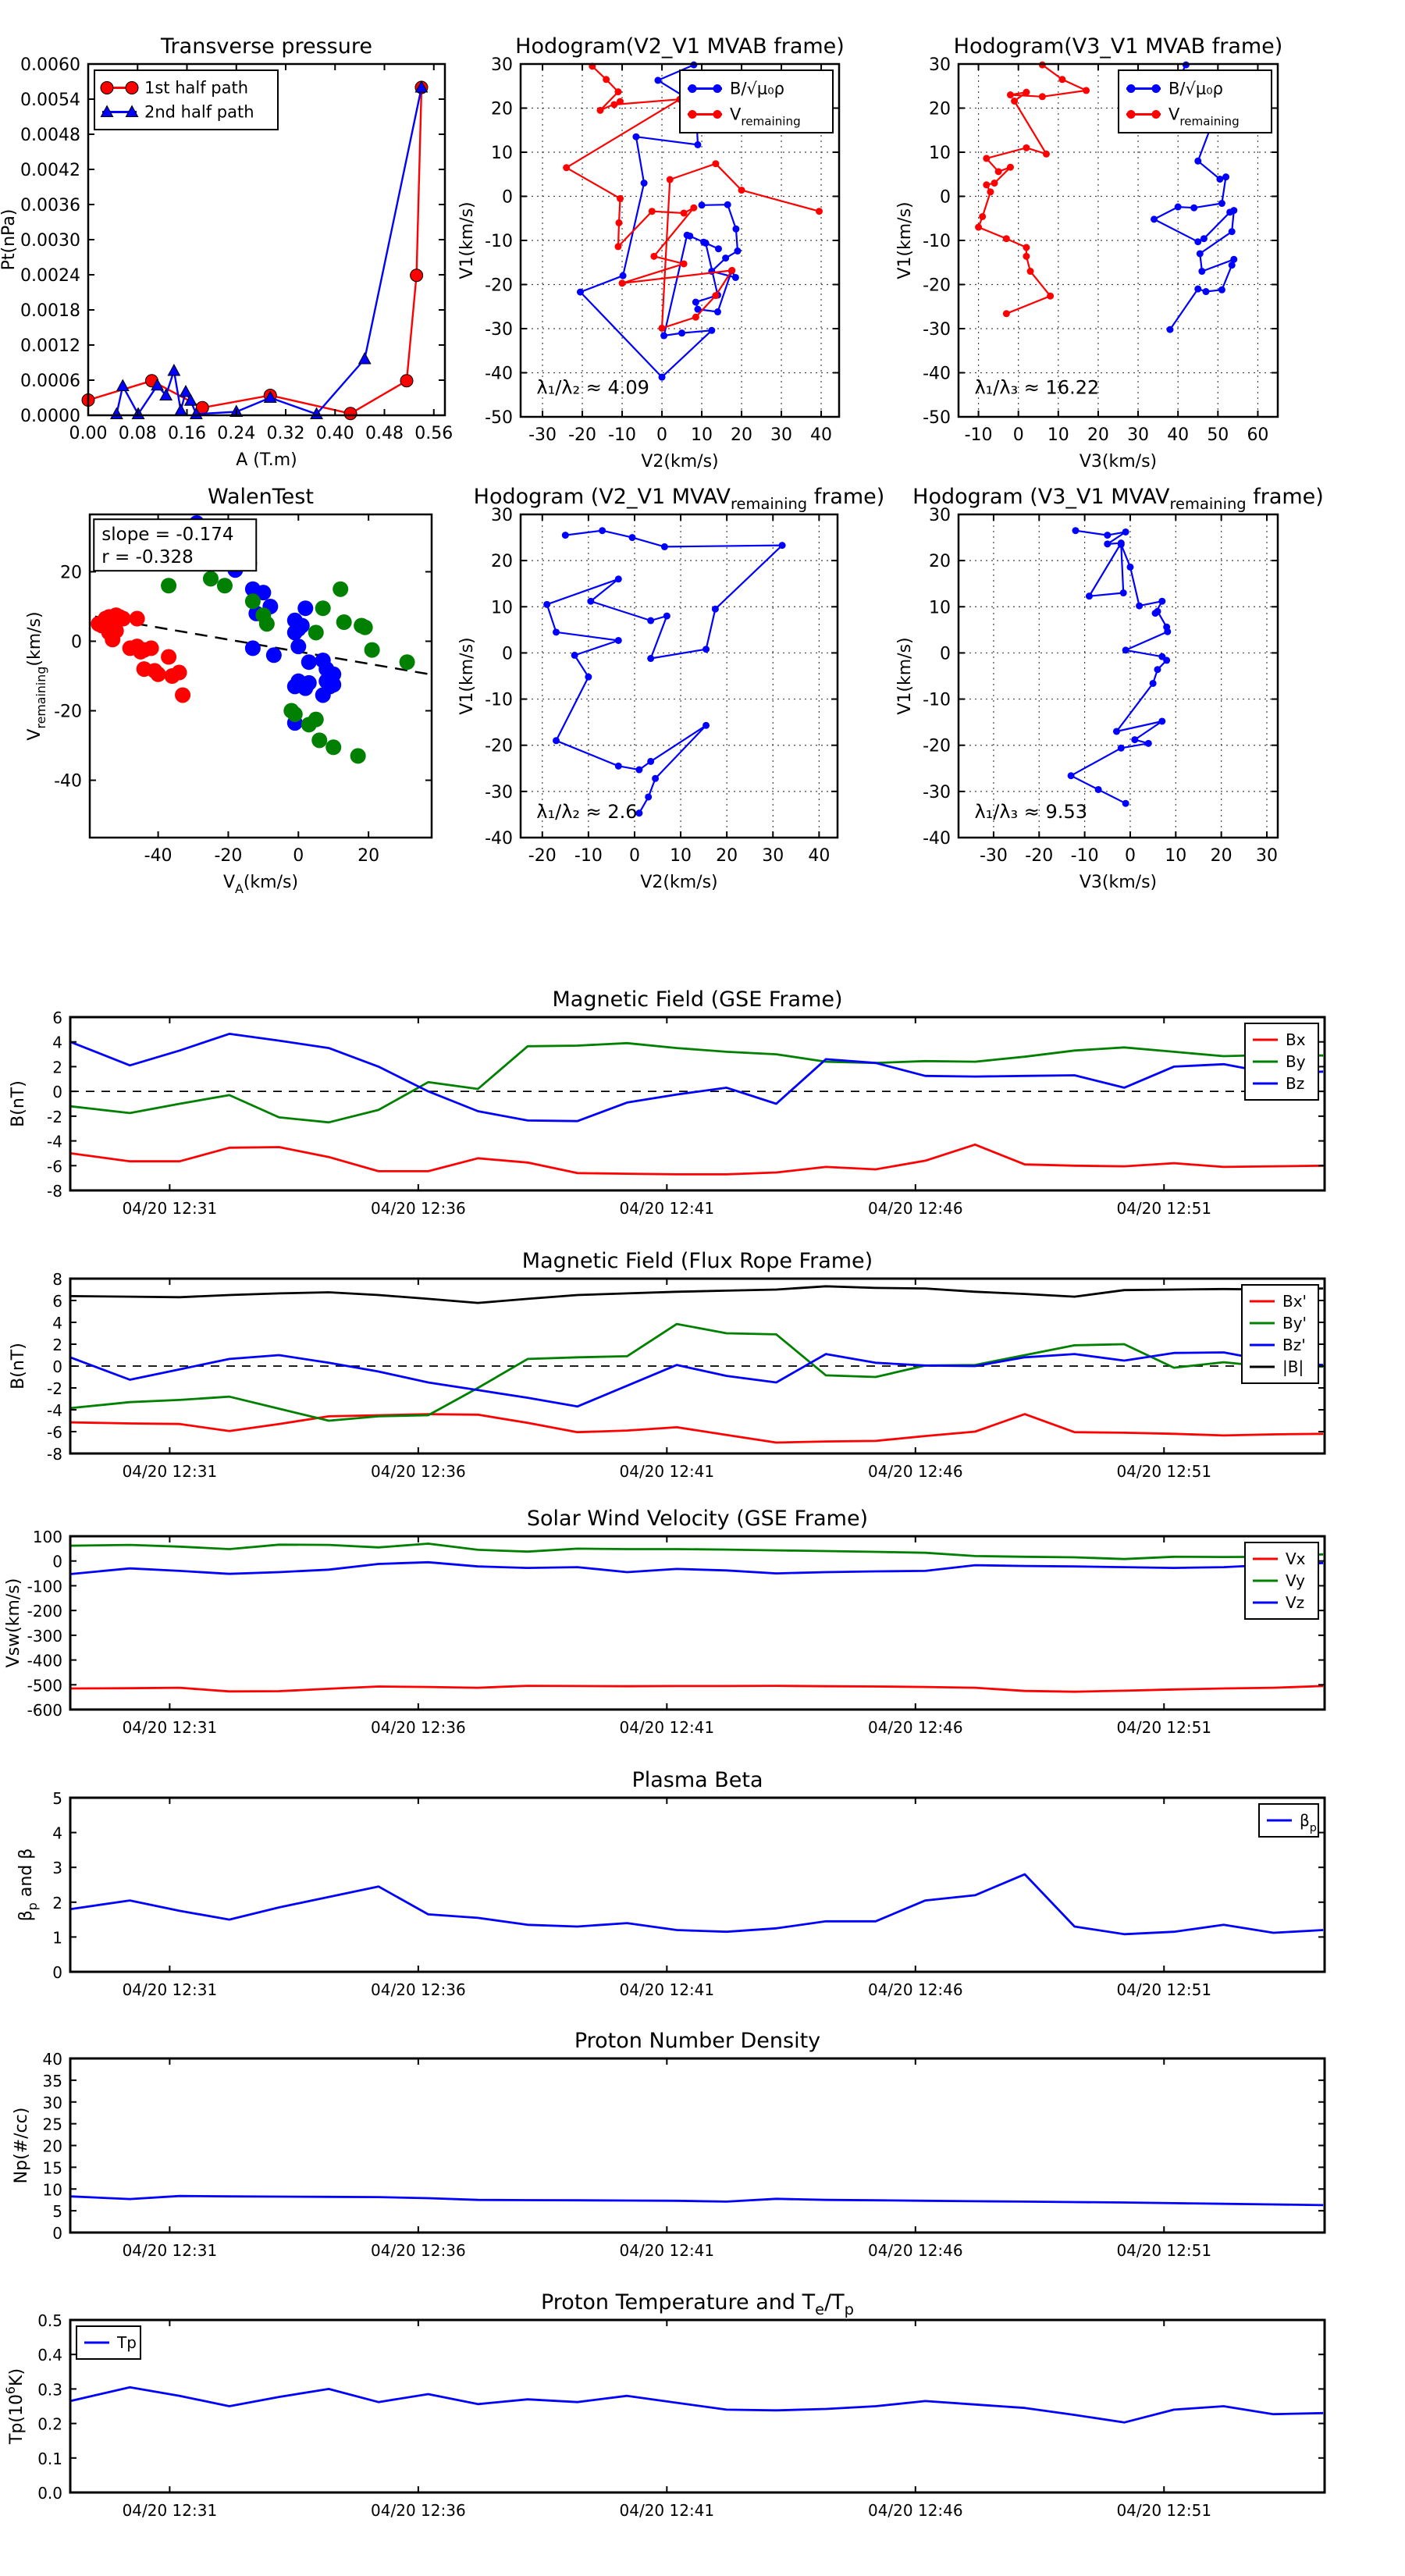 The height and width of the screenshot is (2576, 1405). What do you see at coordinates (50, 100) in the screenshot?
I see `svg-text: 0.0054` at bounding box center [50, 100].